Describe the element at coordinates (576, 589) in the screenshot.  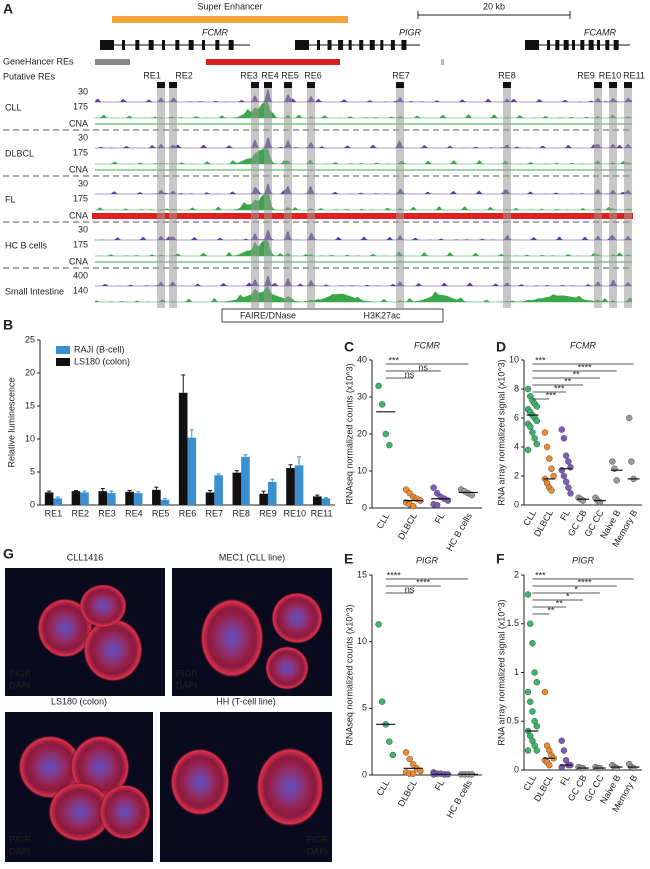
I see `significance-label: *` at that location.